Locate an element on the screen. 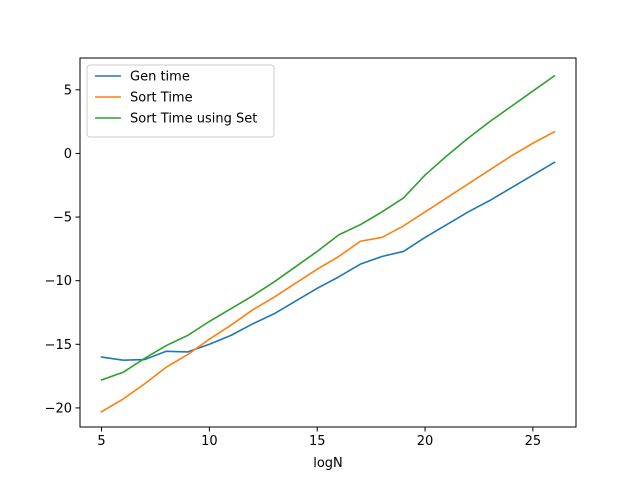  x-tick-label: 20 is located at coordinates (425, 441).